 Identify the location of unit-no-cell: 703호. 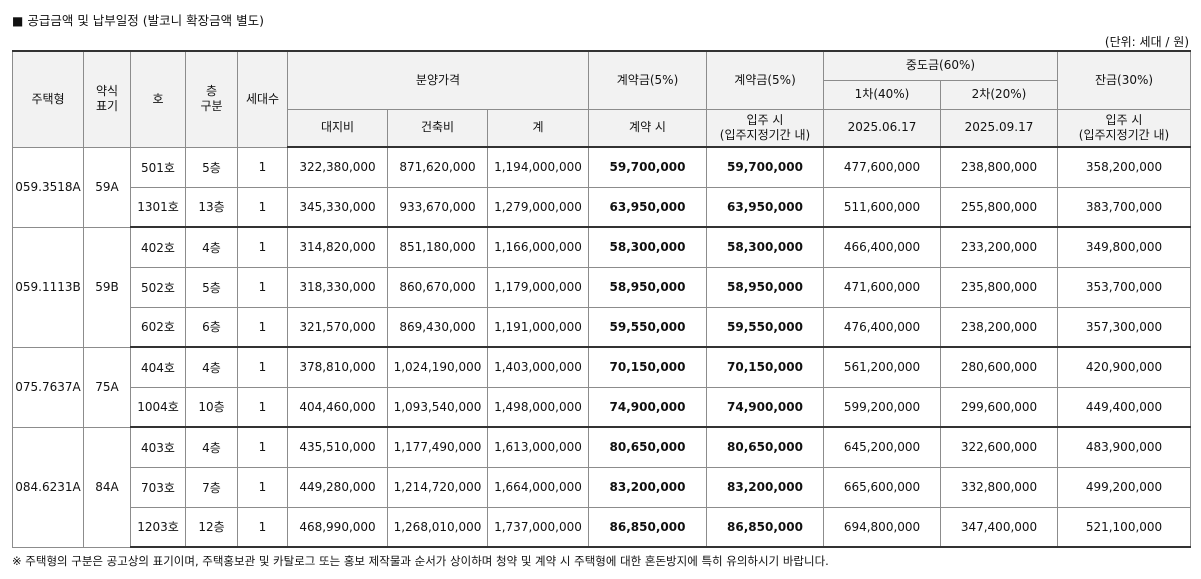
(158, 487).